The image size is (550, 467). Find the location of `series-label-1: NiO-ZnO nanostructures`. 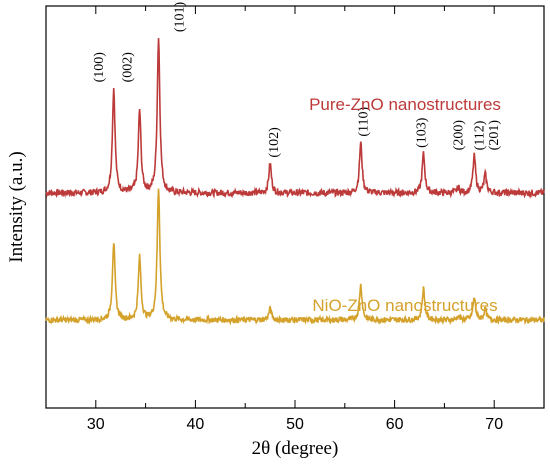

series-label-1: NiO-ZnO nanostructures is located at coordinates (404, 305).